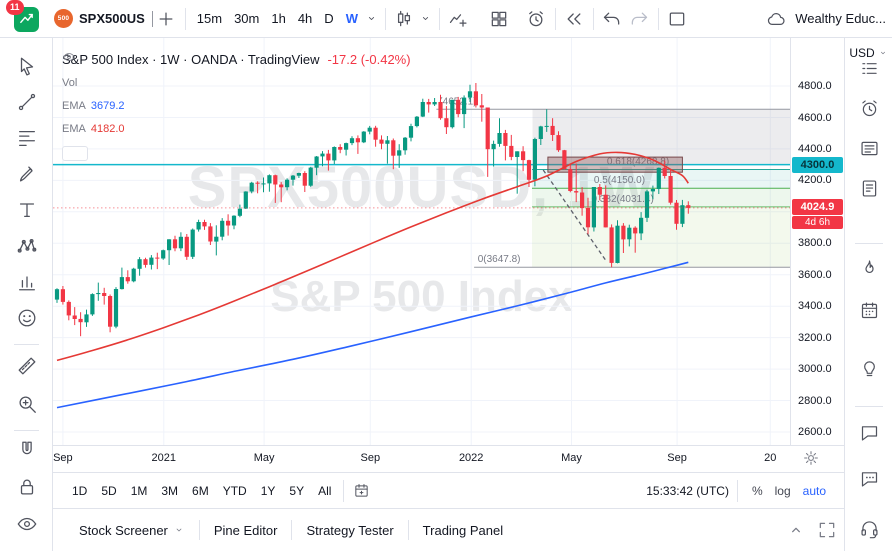 This screenshot has height=551, width=892. Describe the element at coordinates (869, 68) in the screenshot. I see `watchlist-button` at that location.